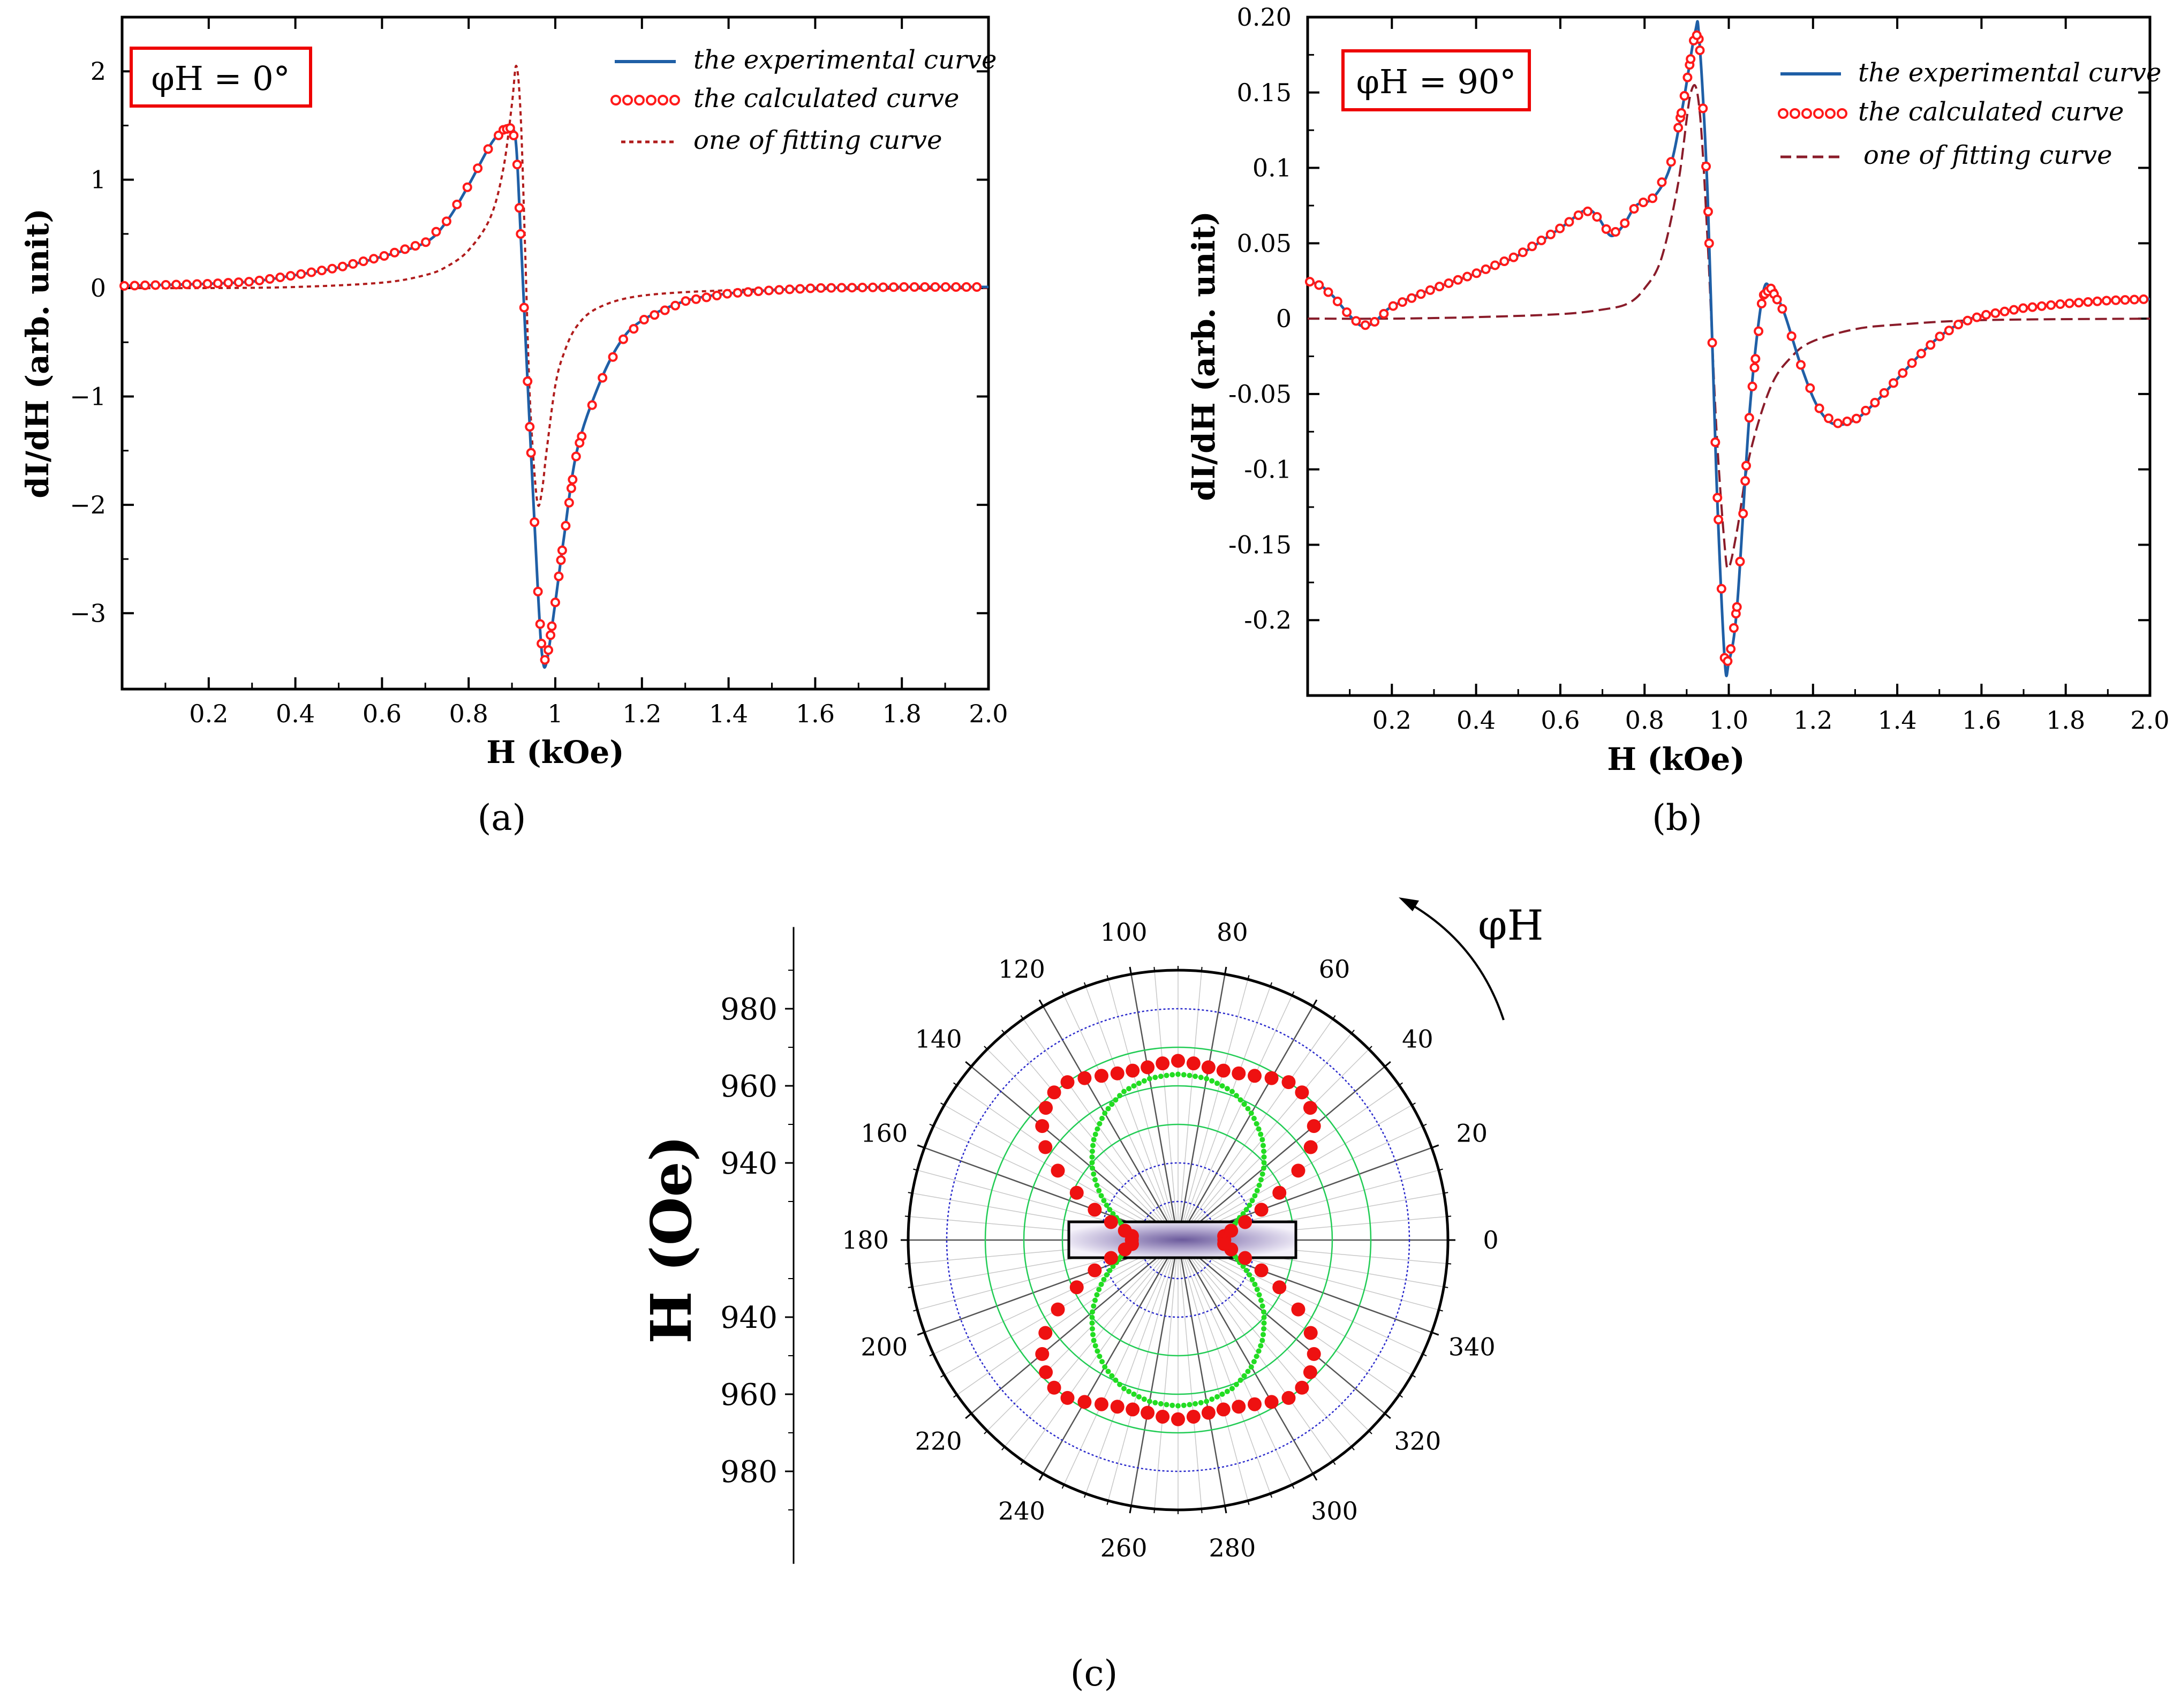 Image resolution: width=2181 pixels, height=1708 pixels. I want to click on panel-b-inset: φH = 90°, so click(1436, 80).